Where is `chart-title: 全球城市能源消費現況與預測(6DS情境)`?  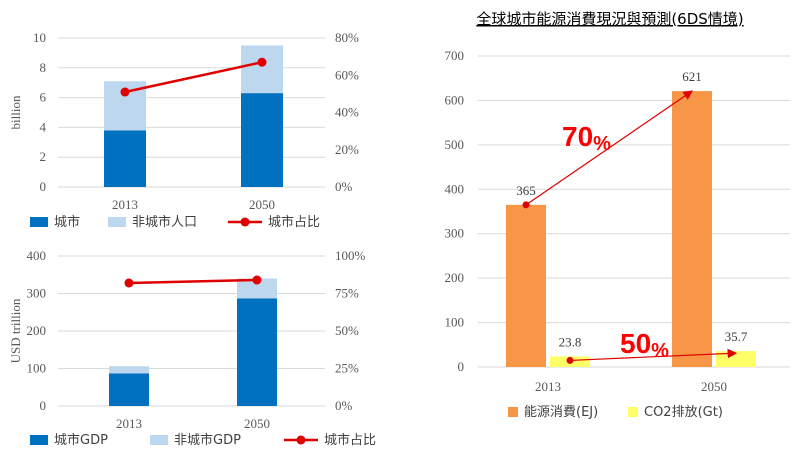 chart-title: 全球城市能源消費現況與預測(6DS情境) is located at coordinates (609, 19).